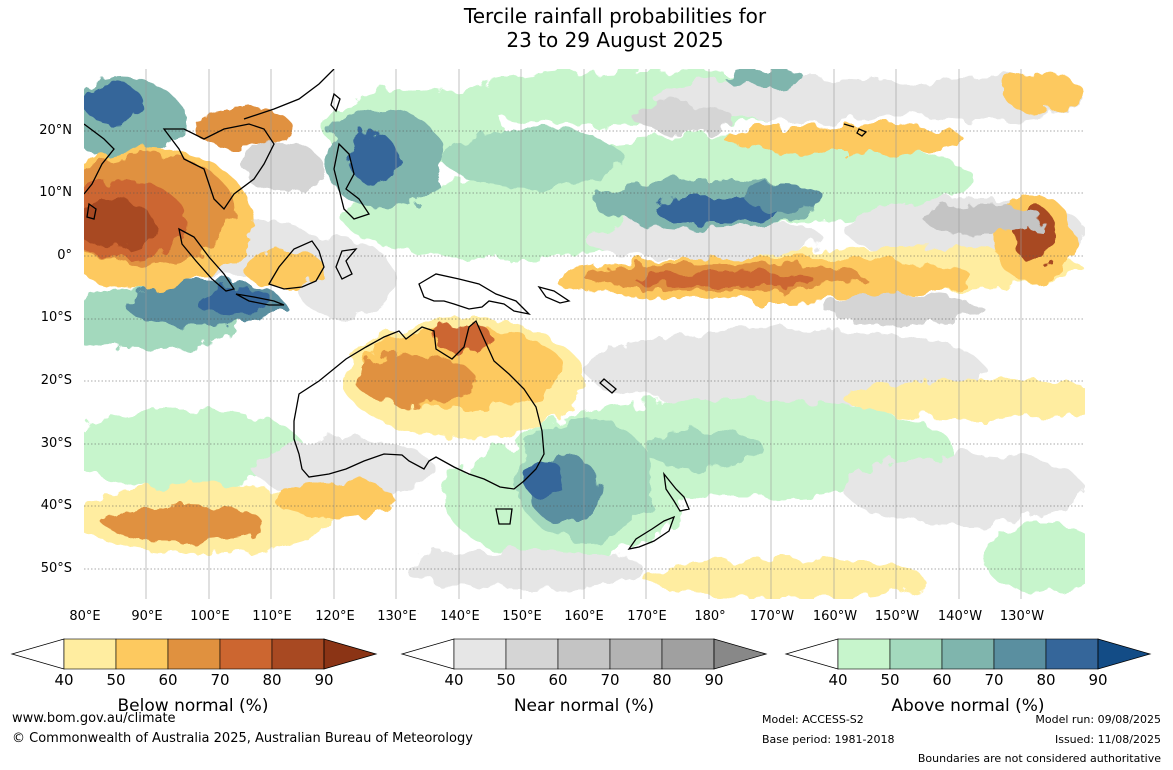 The image size is (1173, 770). What do you see at coordinates (608, 386) in the screenshot?
I see `new-caledonia` at bounding box center [608, 386].